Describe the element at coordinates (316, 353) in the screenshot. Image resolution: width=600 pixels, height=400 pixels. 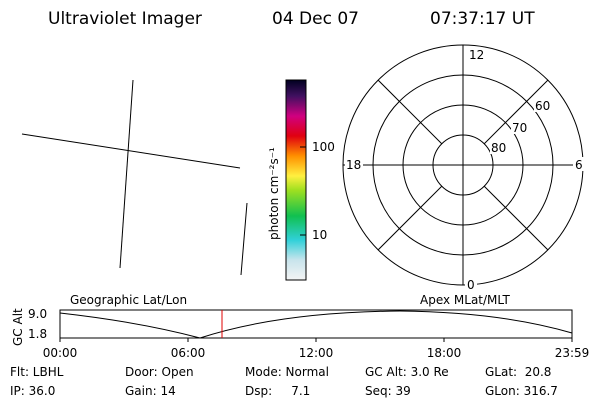
I see `time-label: 12:00` at that location.